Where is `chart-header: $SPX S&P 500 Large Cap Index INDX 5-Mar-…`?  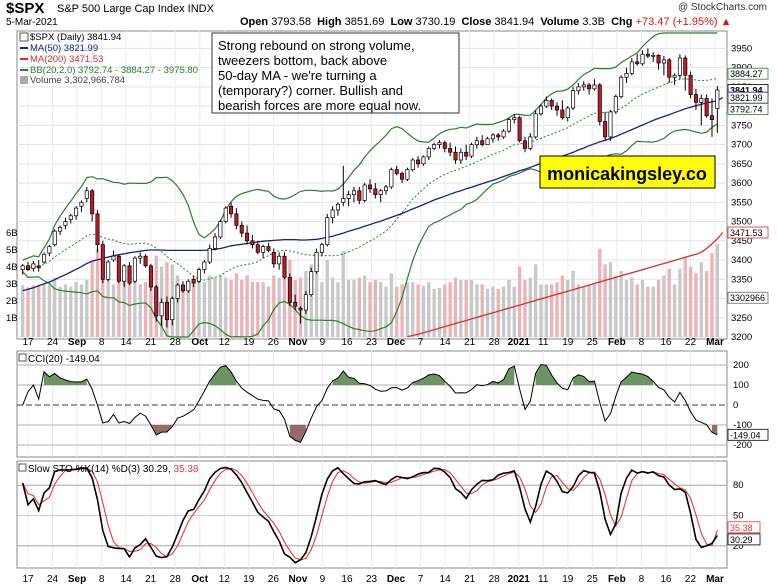 chart-header: $SPX S&P 500 Large Cap Index INDX 5-Mar-… is located at coordinates (388, 15).